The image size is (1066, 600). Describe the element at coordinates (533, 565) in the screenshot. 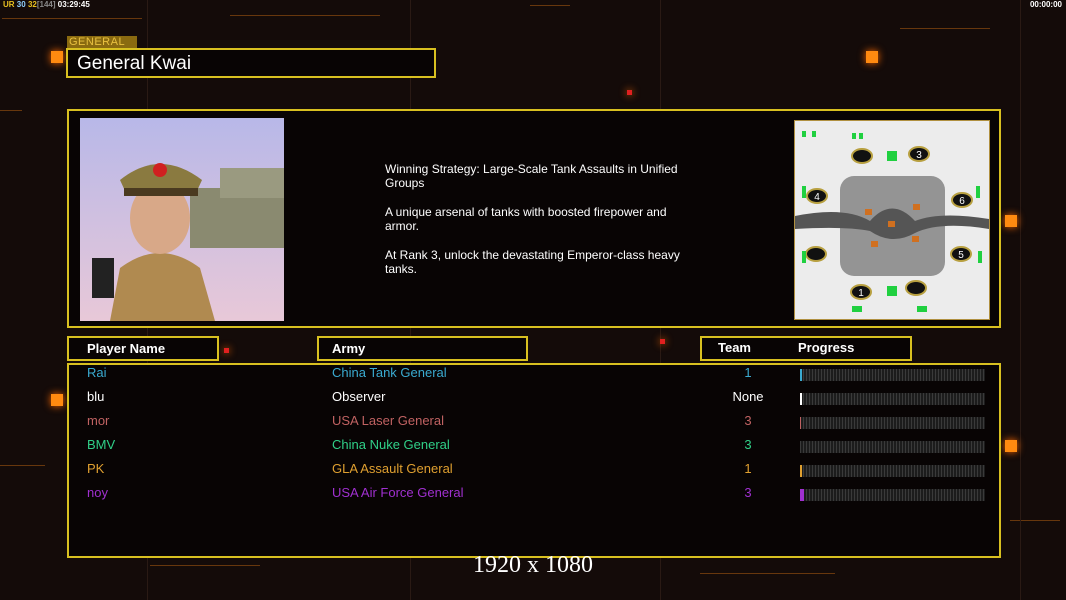

I see `resolution-label: 1920 x 1080` at that location.